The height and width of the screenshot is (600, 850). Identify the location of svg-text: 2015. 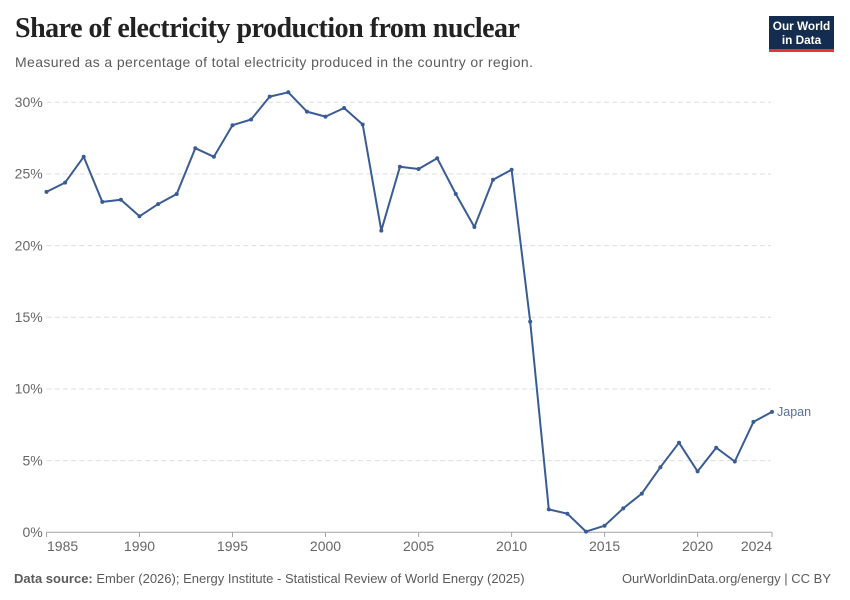
(604, 546).